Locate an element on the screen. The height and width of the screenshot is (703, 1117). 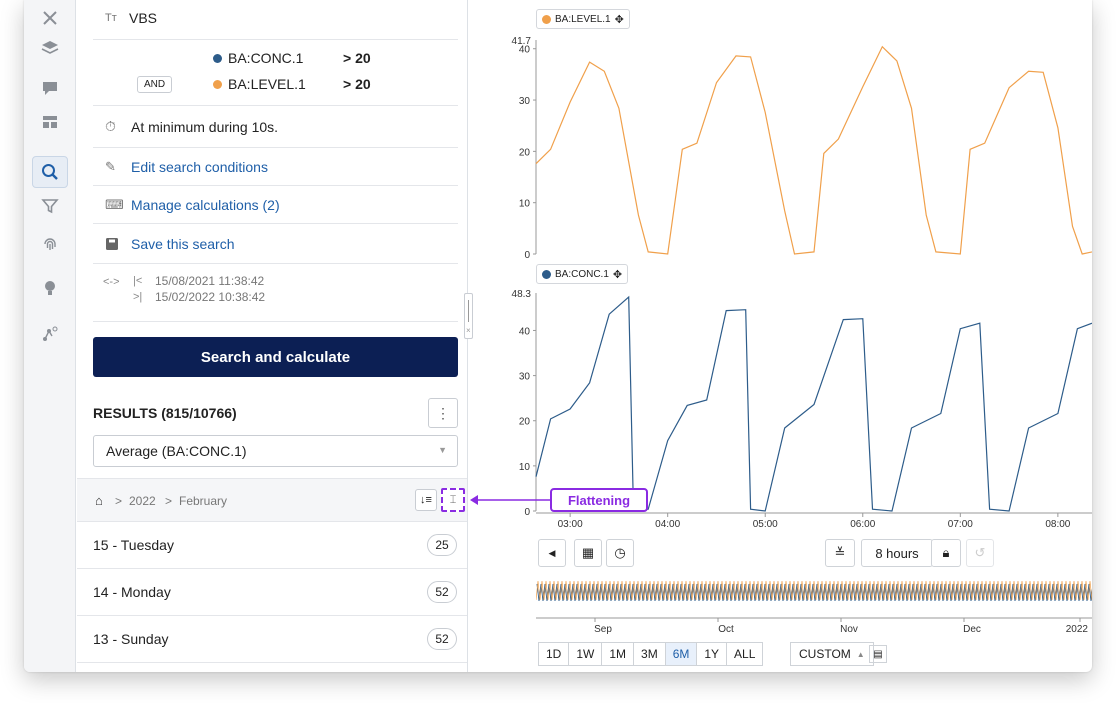
series-dot-icon is located at coordinates (546, 274).